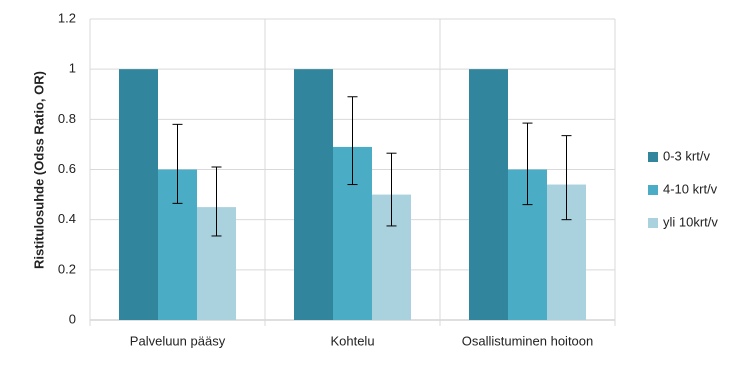 The height and width of the screenshot is (383, 751). I want to click on y-tick-label: 0.8, so click(67, 118).